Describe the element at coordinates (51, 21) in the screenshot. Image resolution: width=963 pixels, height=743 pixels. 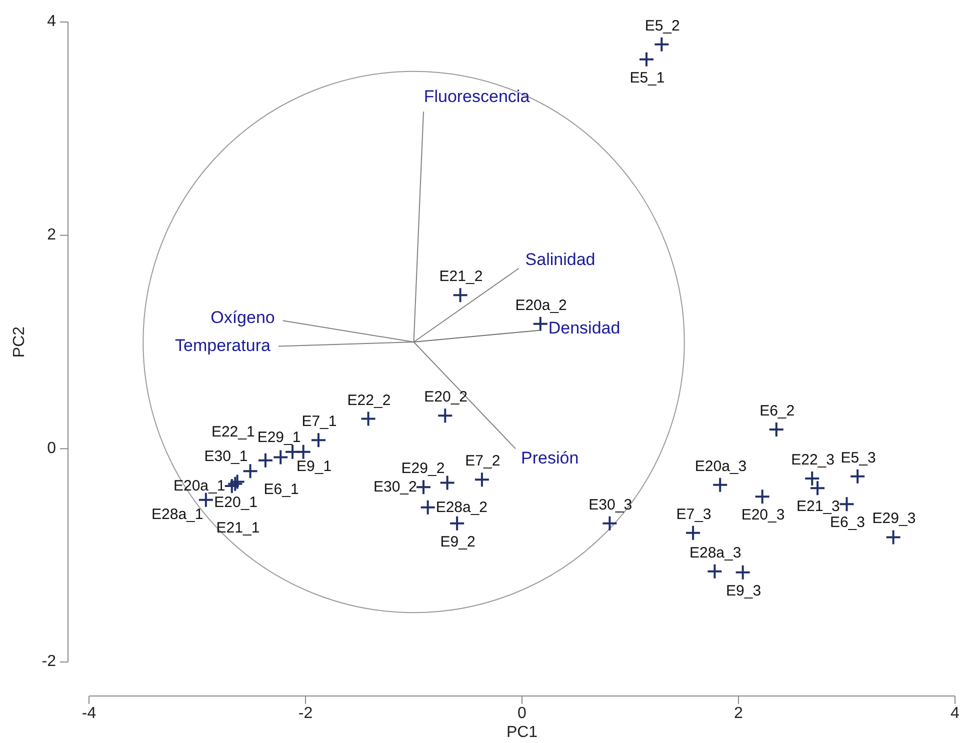
I see `y-tick-label: 4` at that location.